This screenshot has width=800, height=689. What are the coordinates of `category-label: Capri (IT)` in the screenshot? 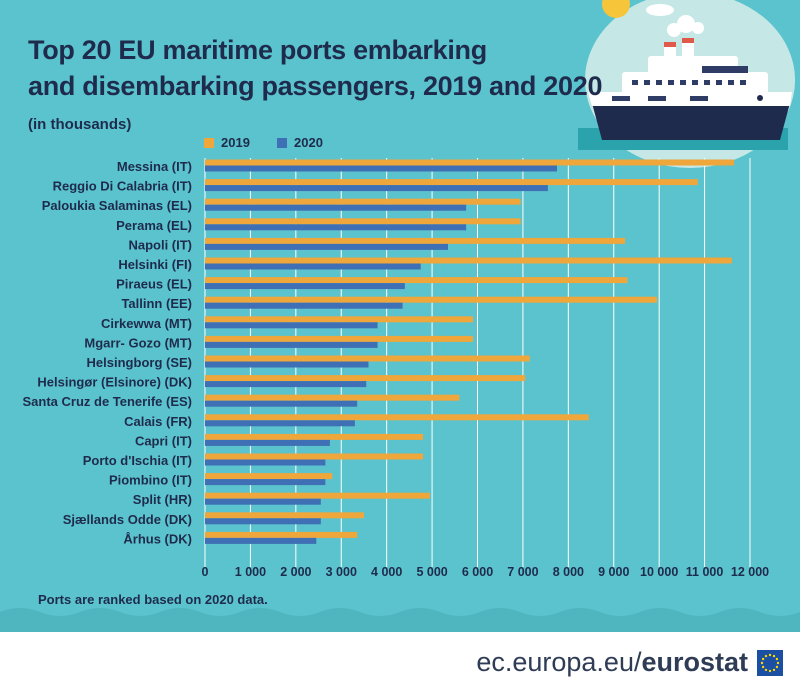 It's located at (163, 440).